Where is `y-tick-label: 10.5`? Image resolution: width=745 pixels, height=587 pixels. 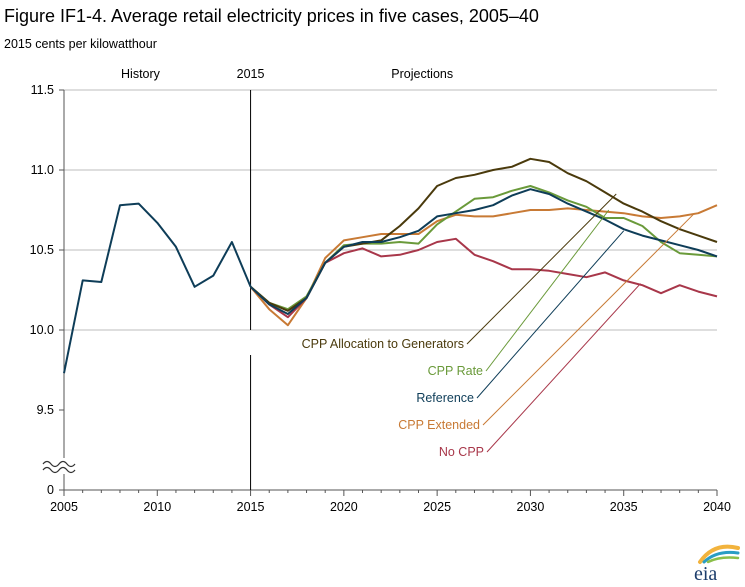 y-tick-label: 10.5 is located at coordinates (42, 250).